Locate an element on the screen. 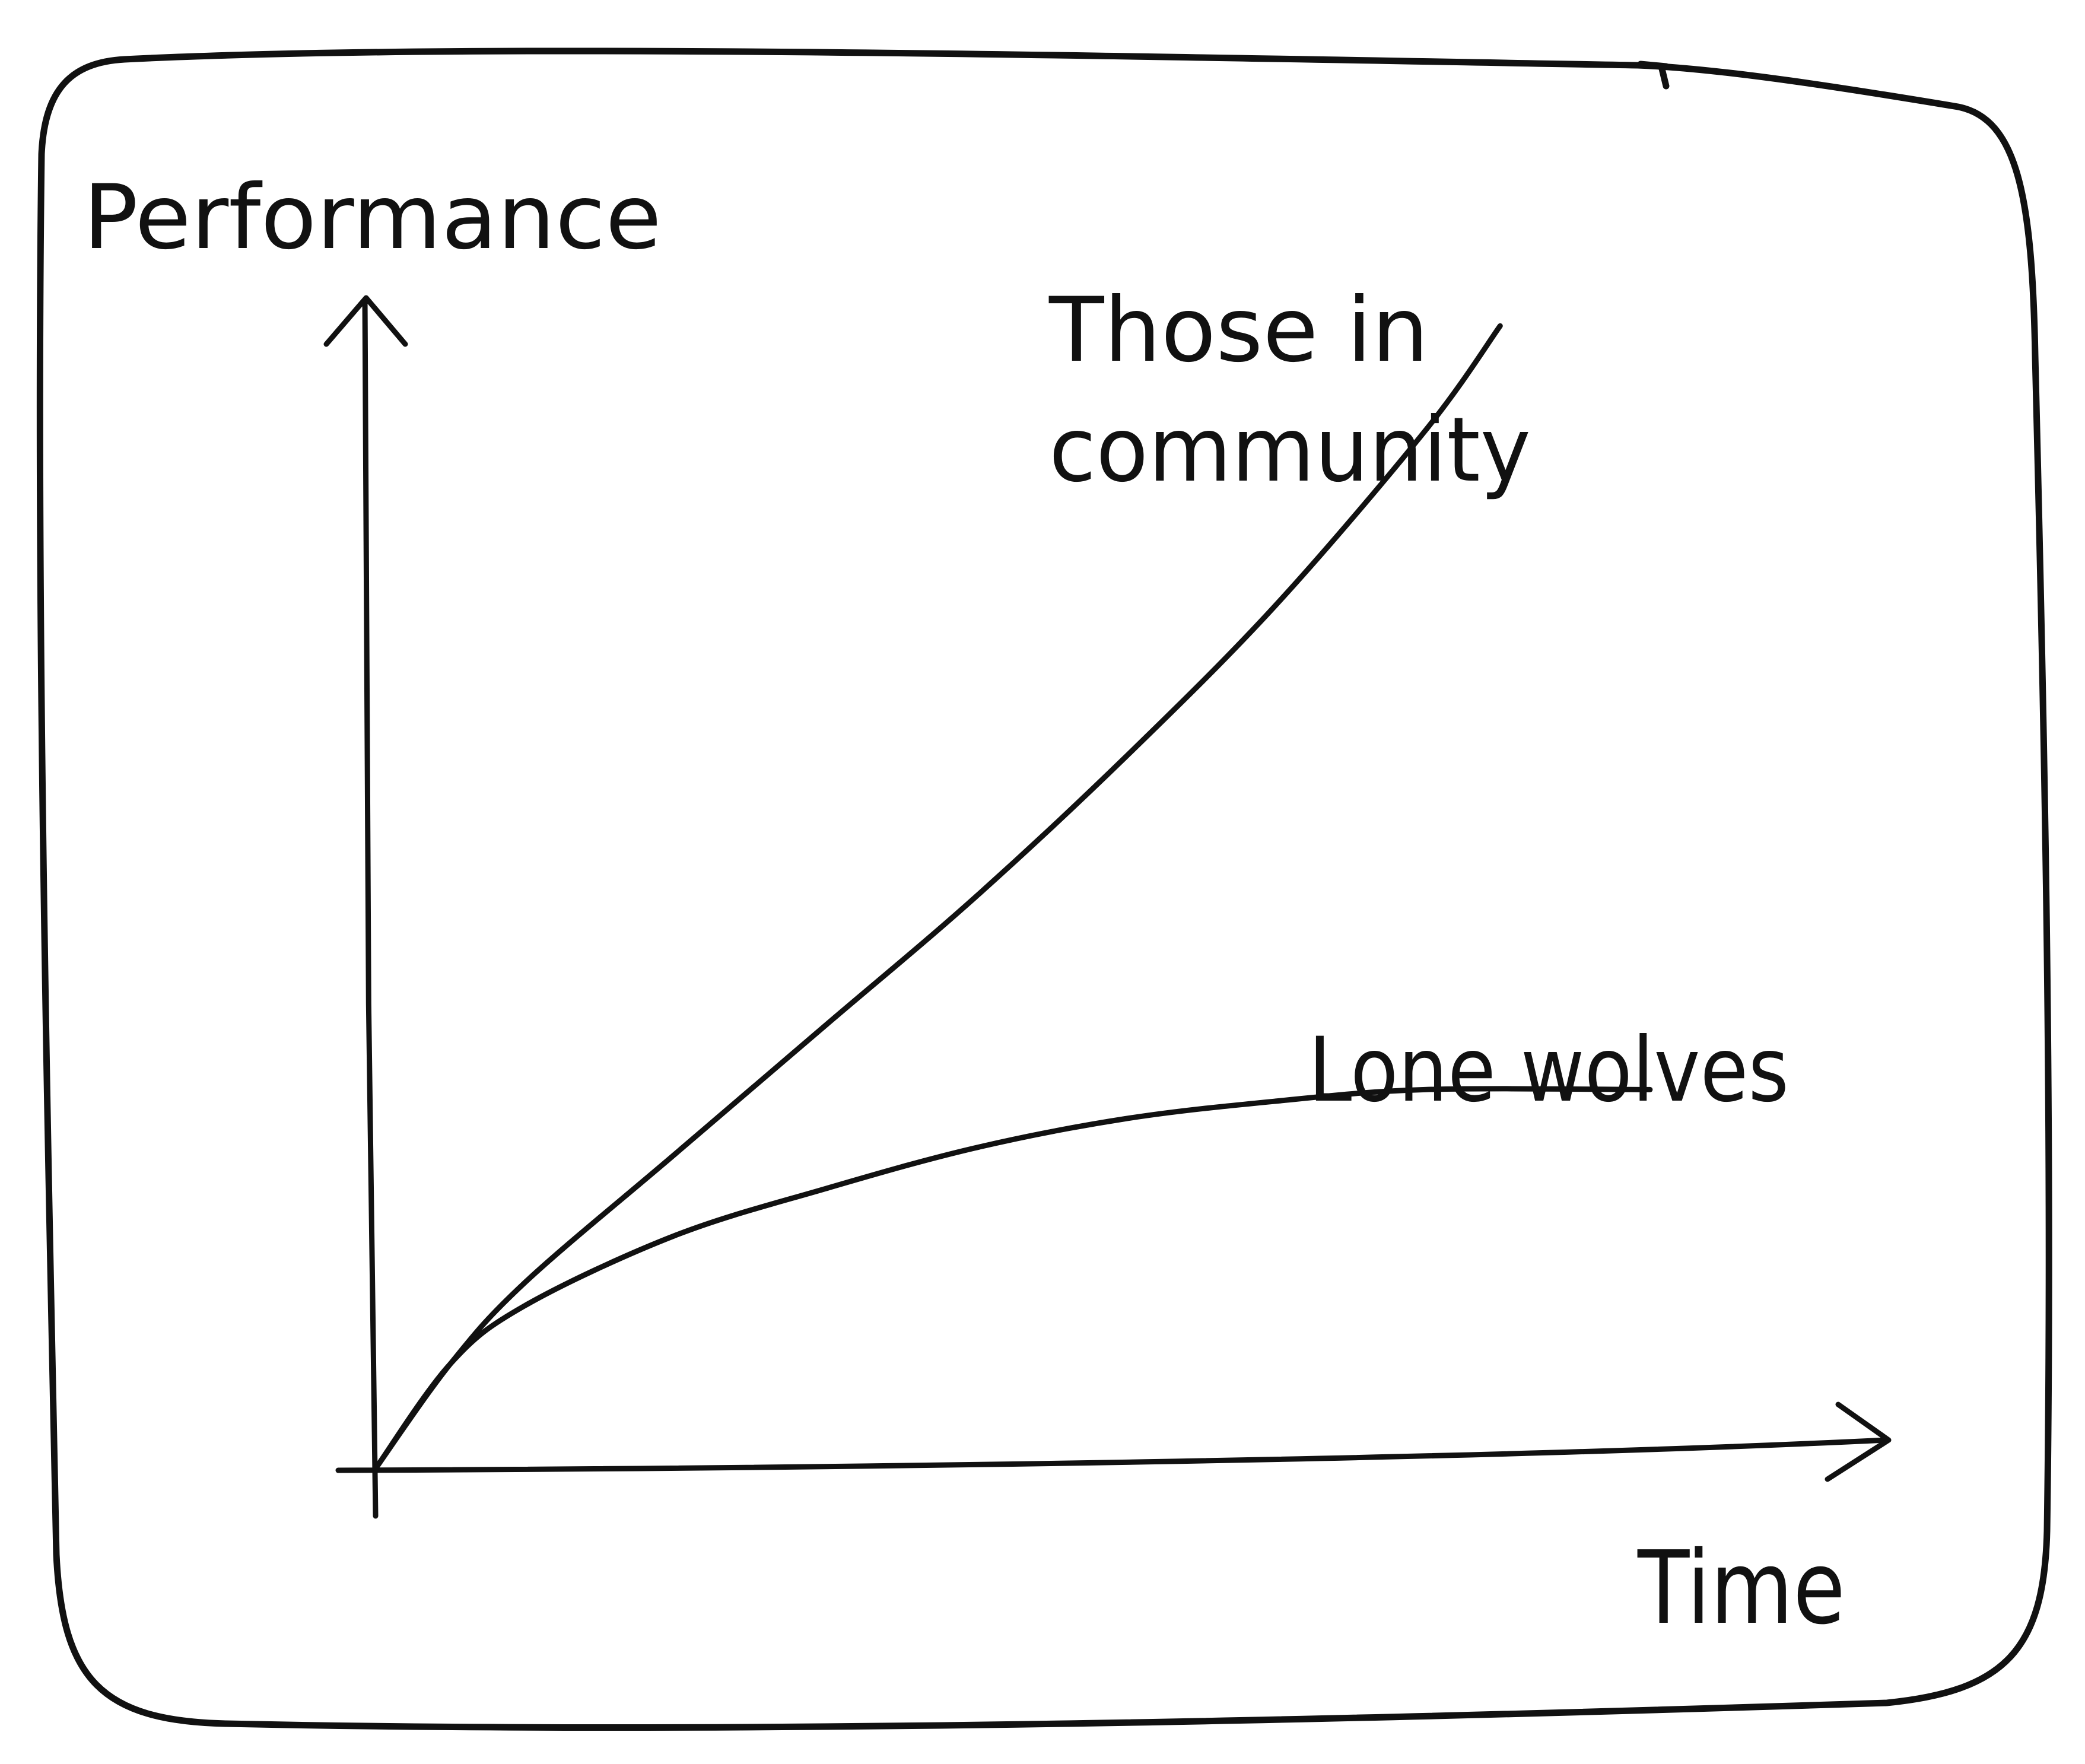 The height and width of the screenshot is (1764, 2085). x-axis-label: Time is located at coordinates (1741, 1589).